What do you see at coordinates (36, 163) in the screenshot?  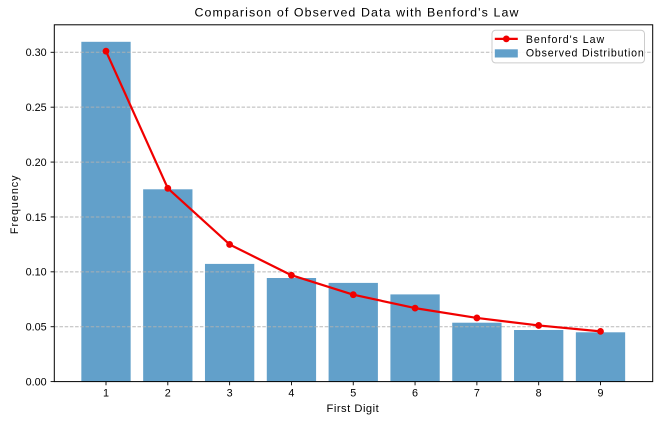 I see `svg-text: 0.20` at bounding box center [36, 163].